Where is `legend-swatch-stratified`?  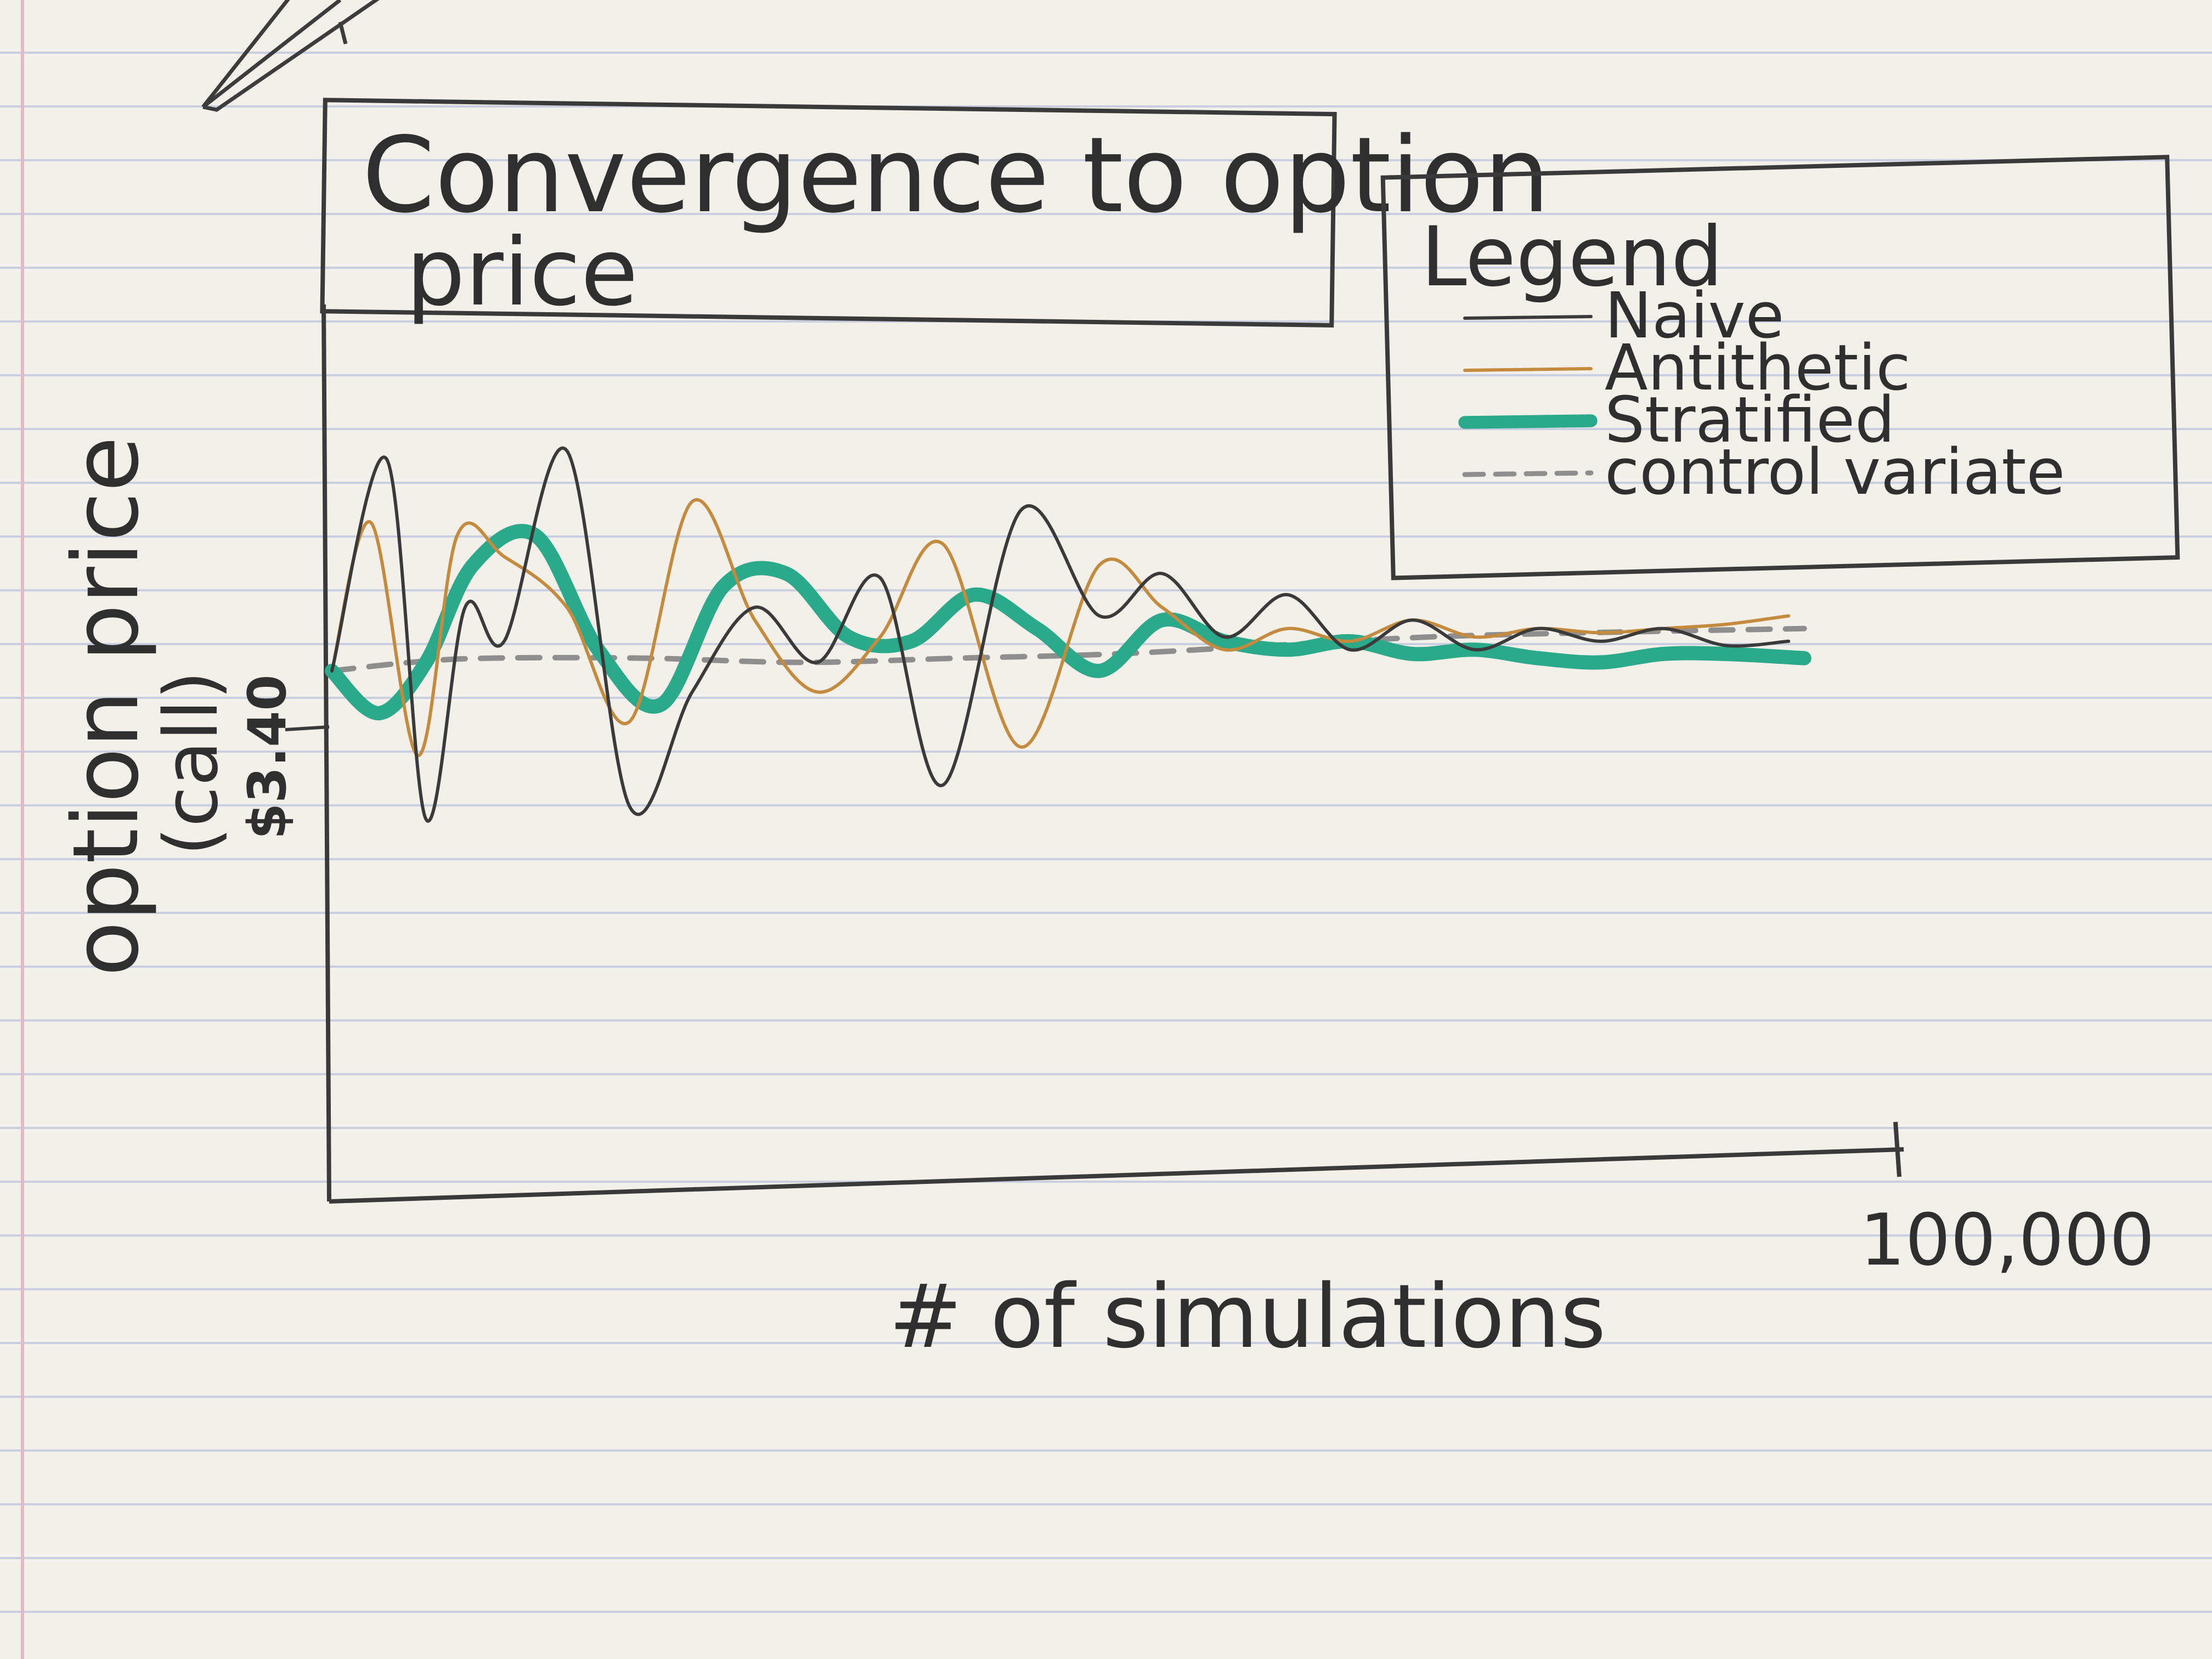
legend-swatch-stratified is located at coordinates (1528, 422).